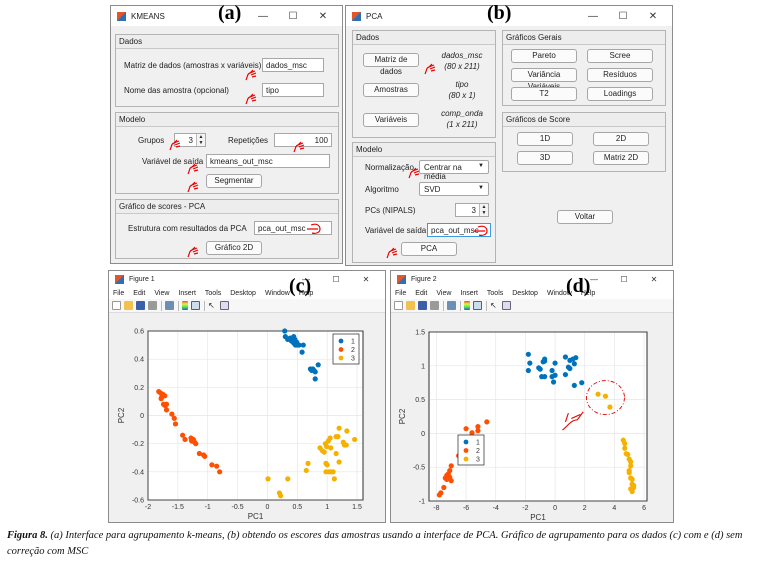 This screenshot has width=783, height=571. I want to click on variables-button: Variáveis, so click(391, 120).